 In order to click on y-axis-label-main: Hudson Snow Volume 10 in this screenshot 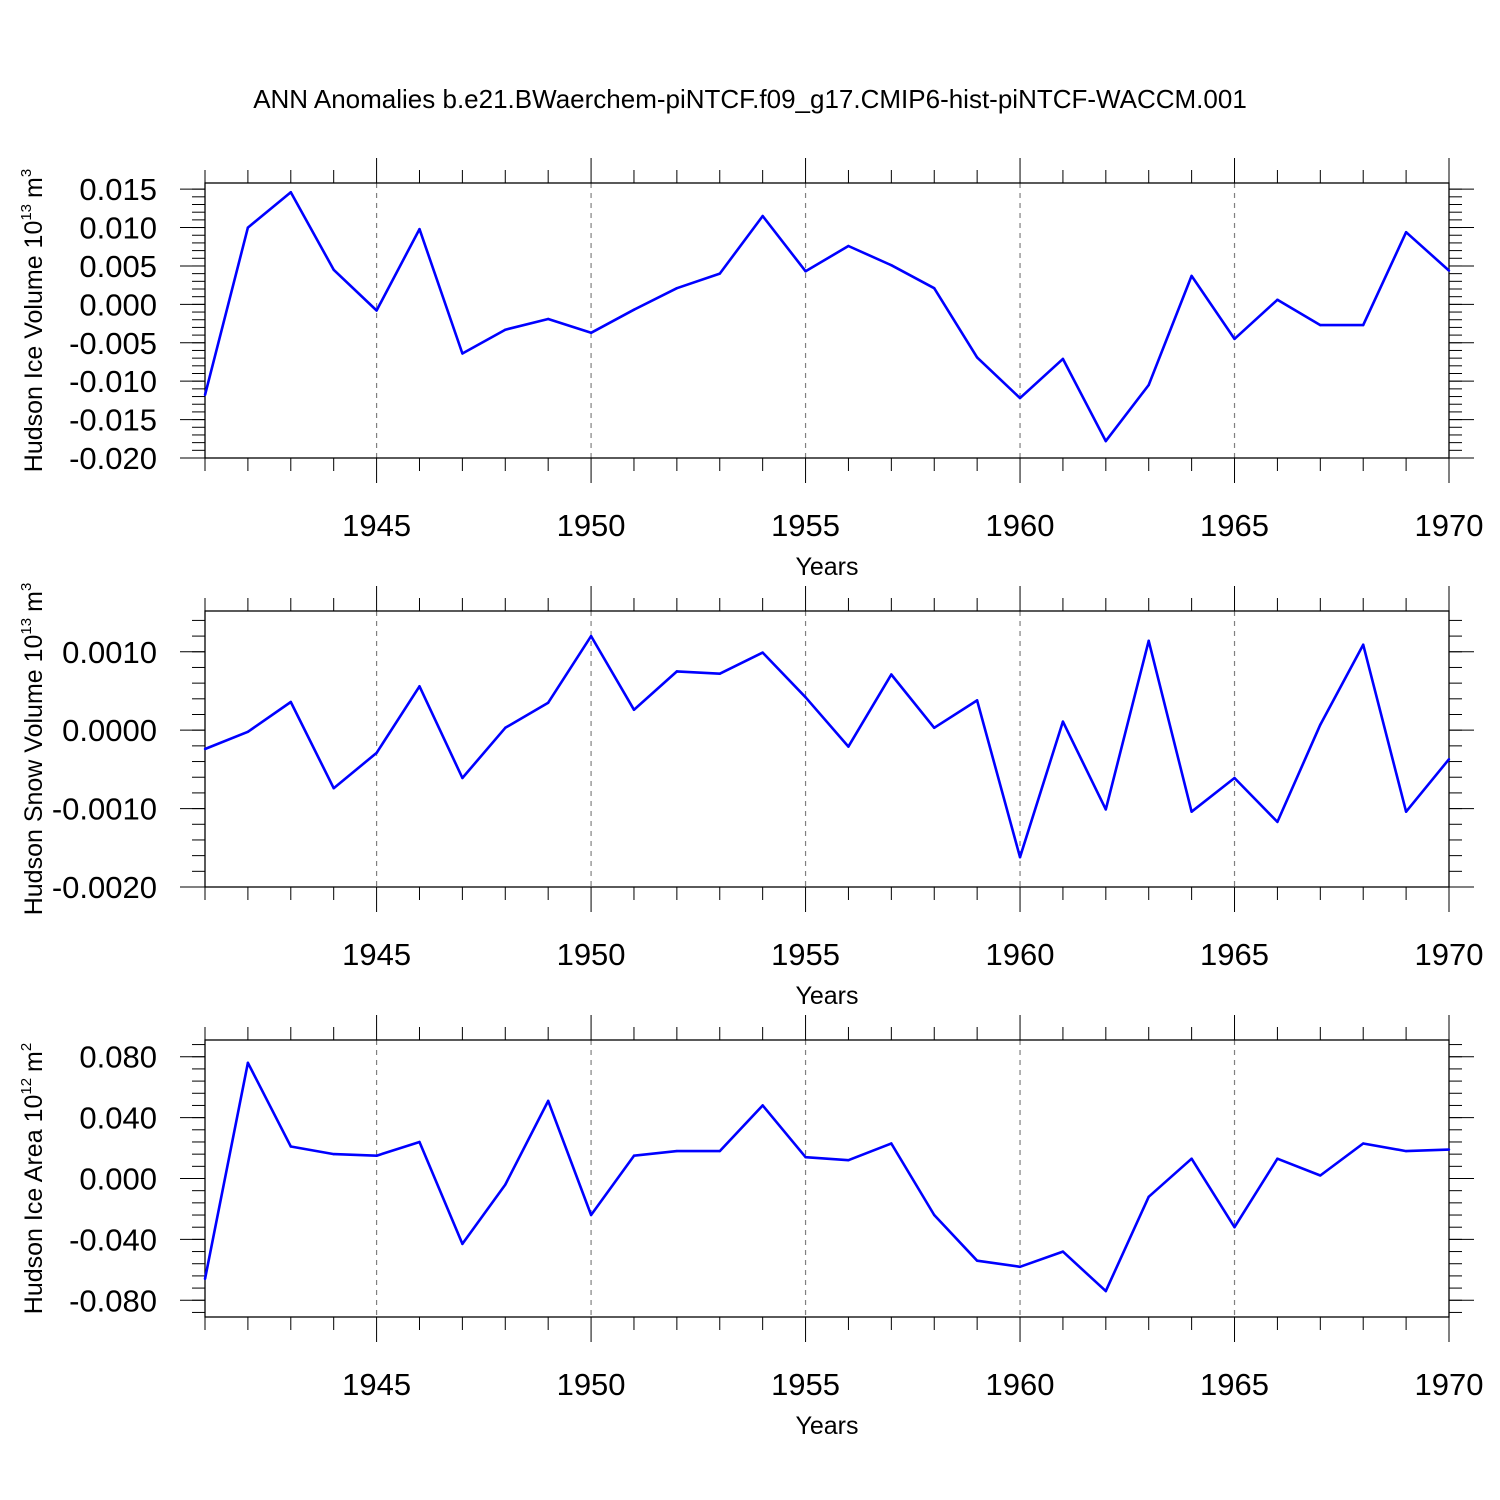, I will do `click(34, 775)`.